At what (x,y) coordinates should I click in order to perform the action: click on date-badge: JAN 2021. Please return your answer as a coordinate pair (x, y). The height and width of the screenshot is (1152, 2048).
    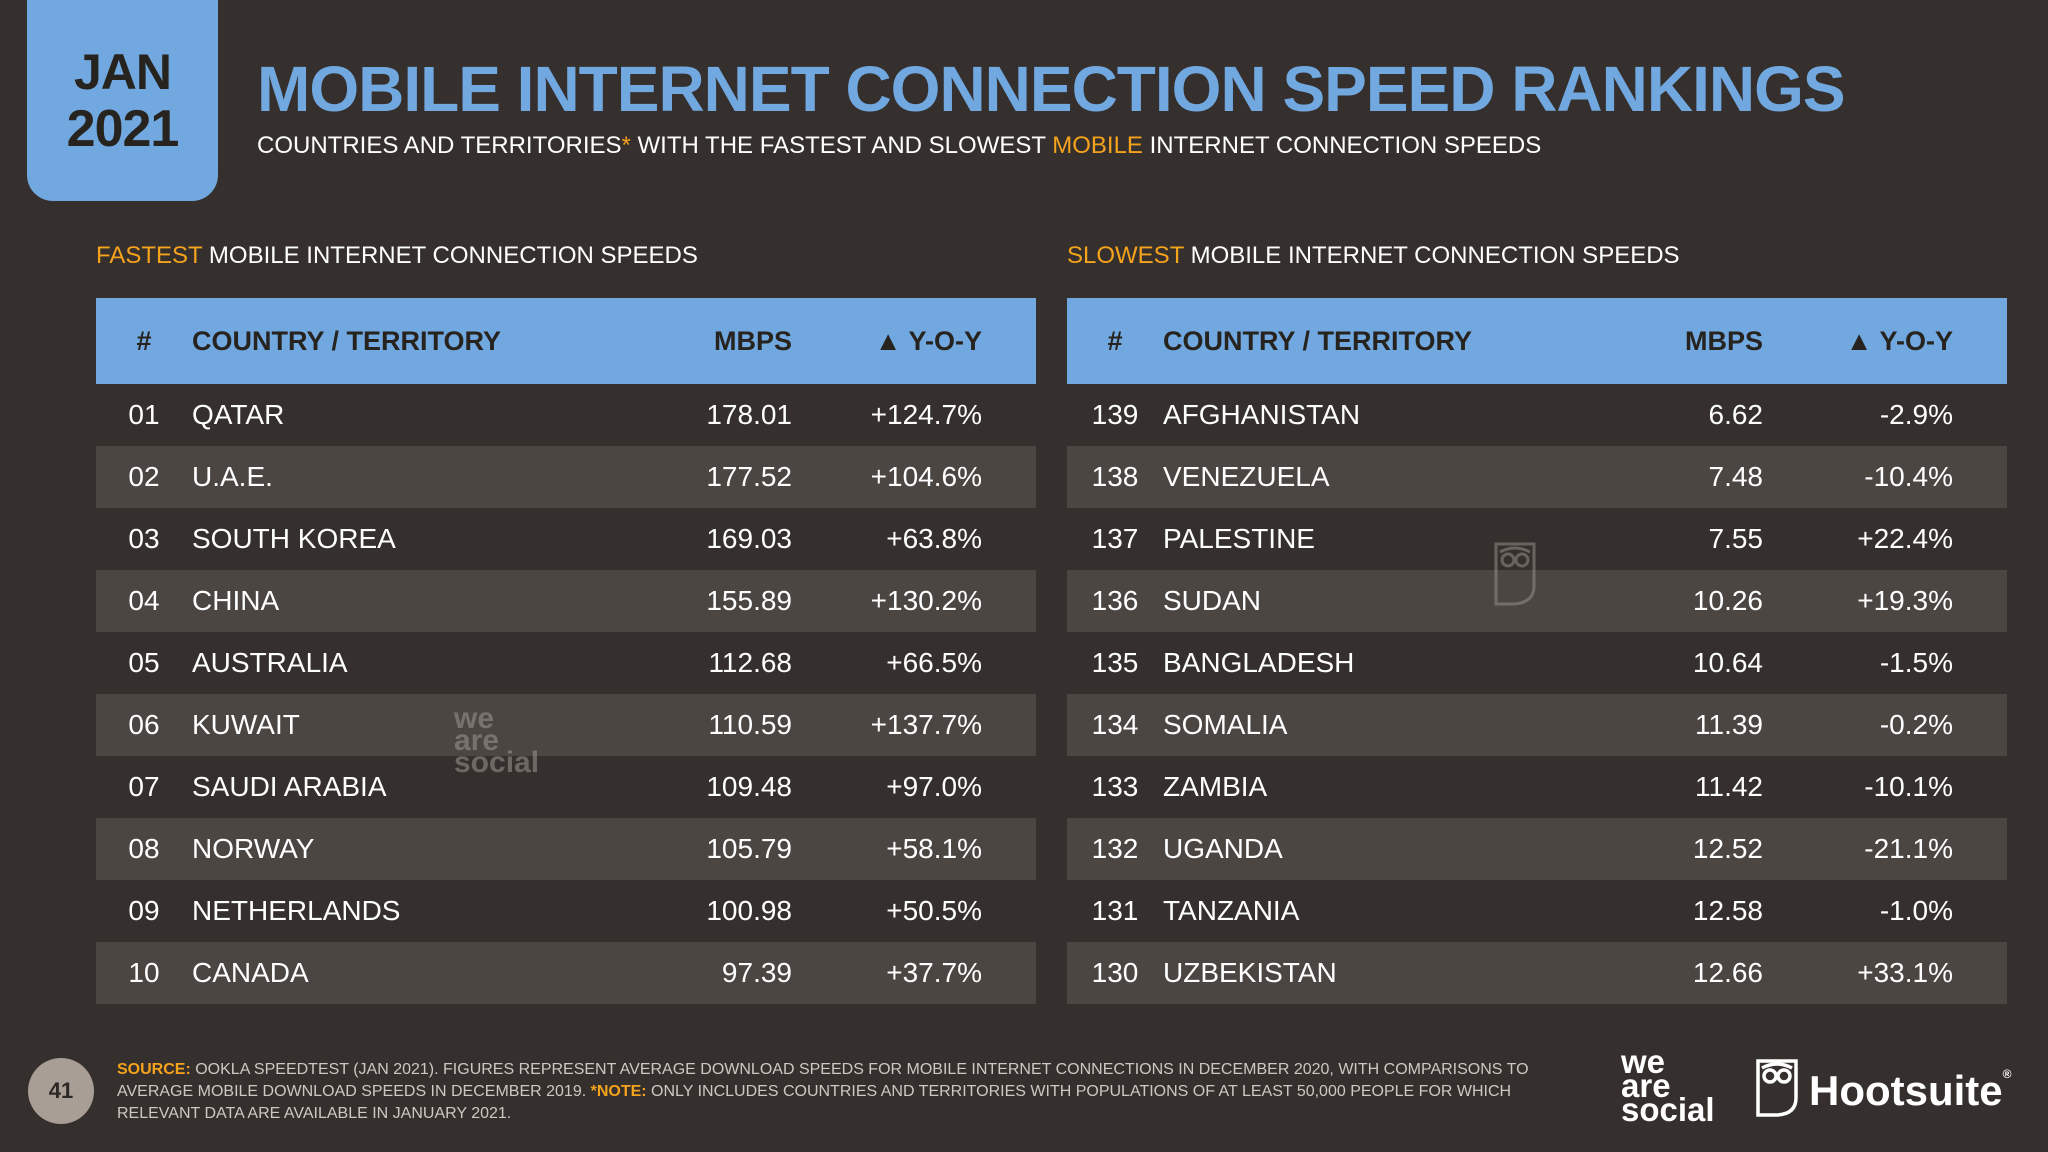
    Looking at the image, I should click on (122, 100).